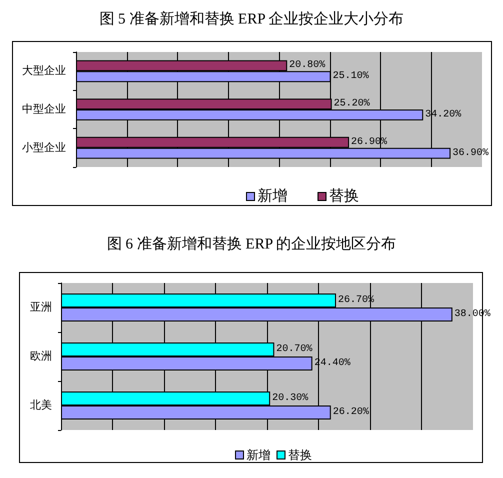  Describe the element at coordinates (251, 244) in the screenshot. I see `chart-title: 图 6 准备新增和替换 ERP 的企业按地区分布` at that location.